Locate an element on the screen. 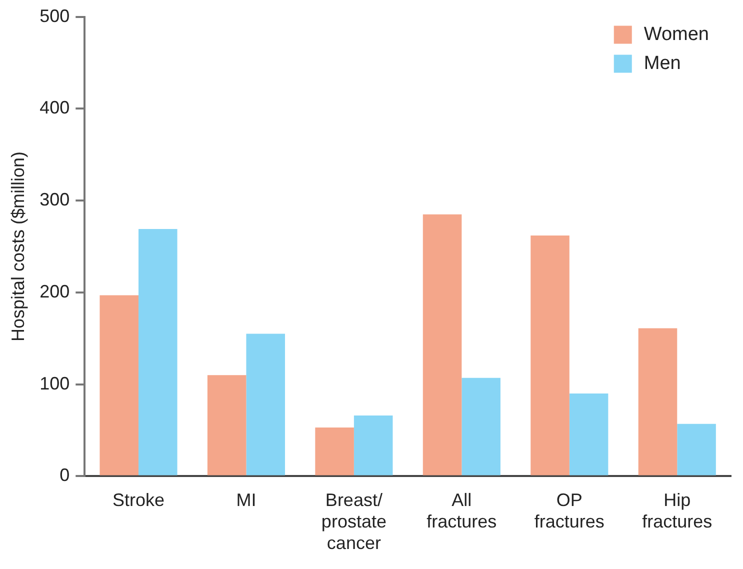  y-tick-label: 500 is located at coordinates (55, 16).